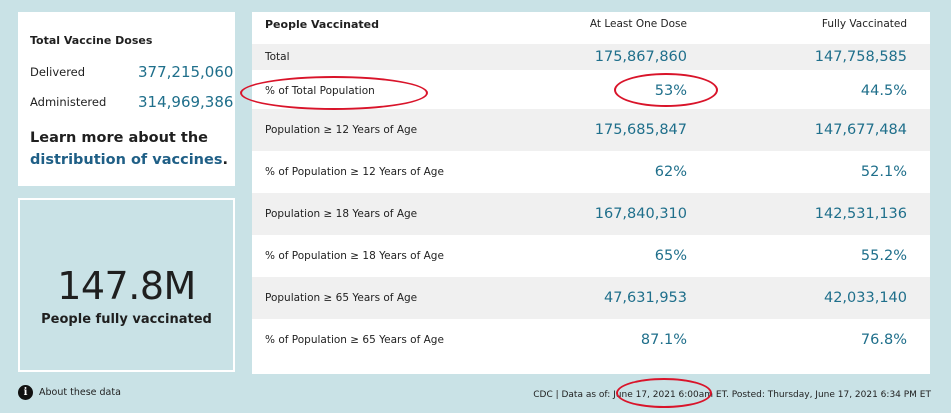 The height and width of the screenshot is (413, 951). Describe the element at coordinates (277, 57) in the screenshot. I see `row-label: Total` at that location.